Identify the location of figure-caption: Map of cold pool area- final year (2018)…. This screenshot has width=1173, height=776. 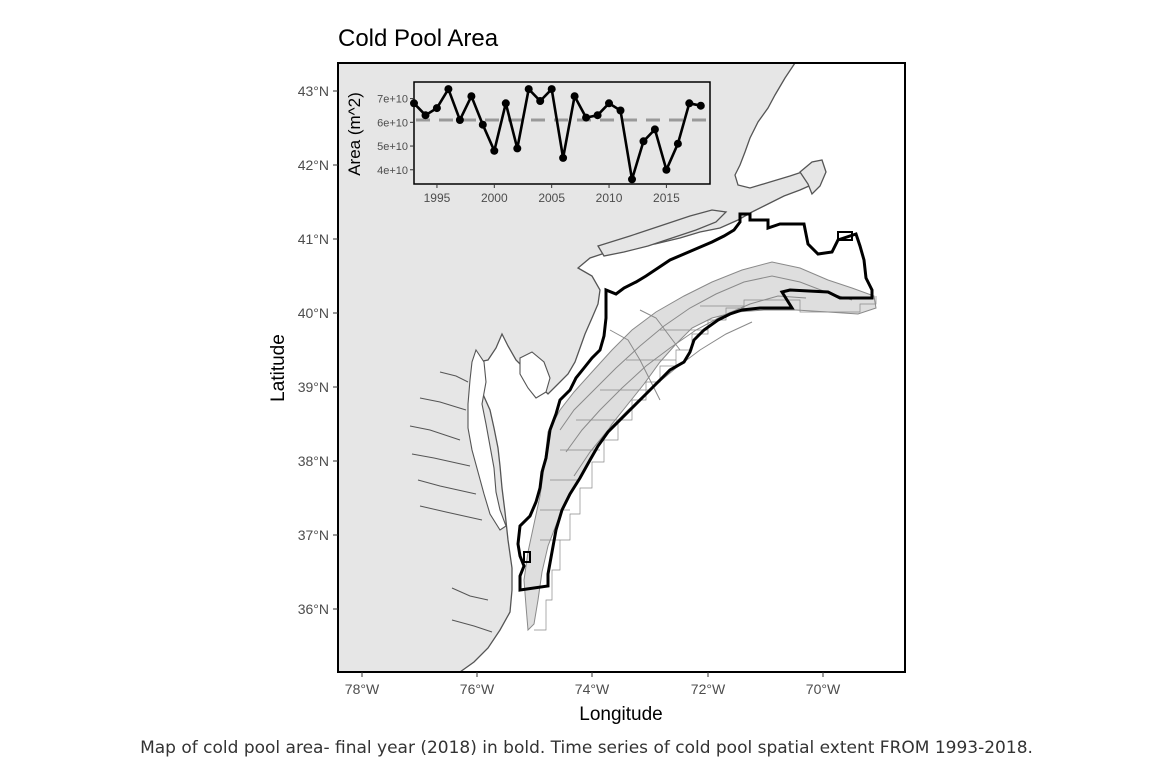
(586, 748).